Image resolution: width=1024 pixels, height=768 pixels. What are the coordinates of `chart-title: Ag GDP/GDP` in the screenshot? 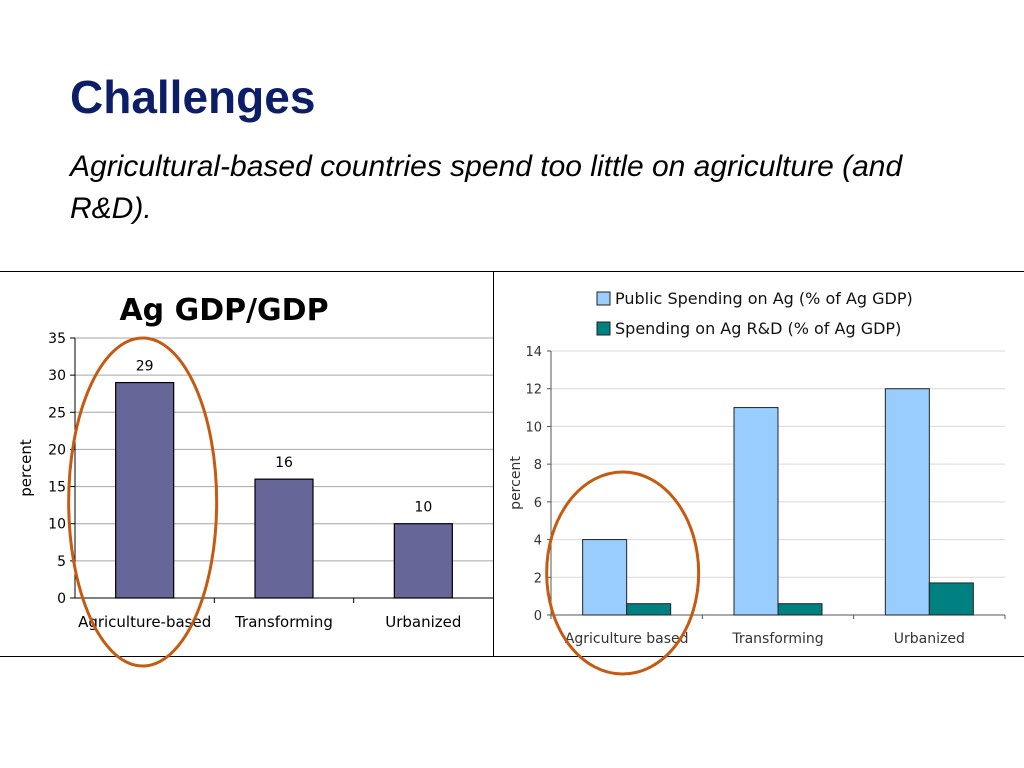 It's located at (223, 310).